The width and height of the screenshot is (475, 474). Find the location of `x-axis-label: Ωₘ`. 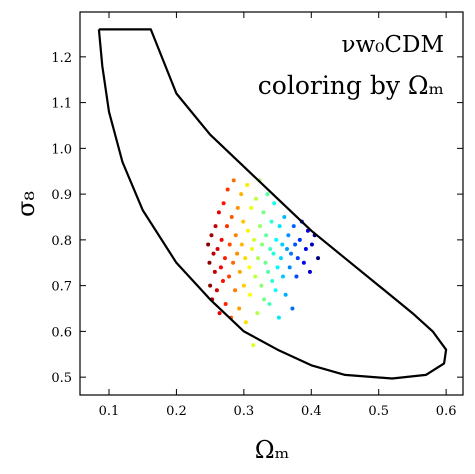

x-axis-label: Ωₘ is located at coordinates (272, 450).